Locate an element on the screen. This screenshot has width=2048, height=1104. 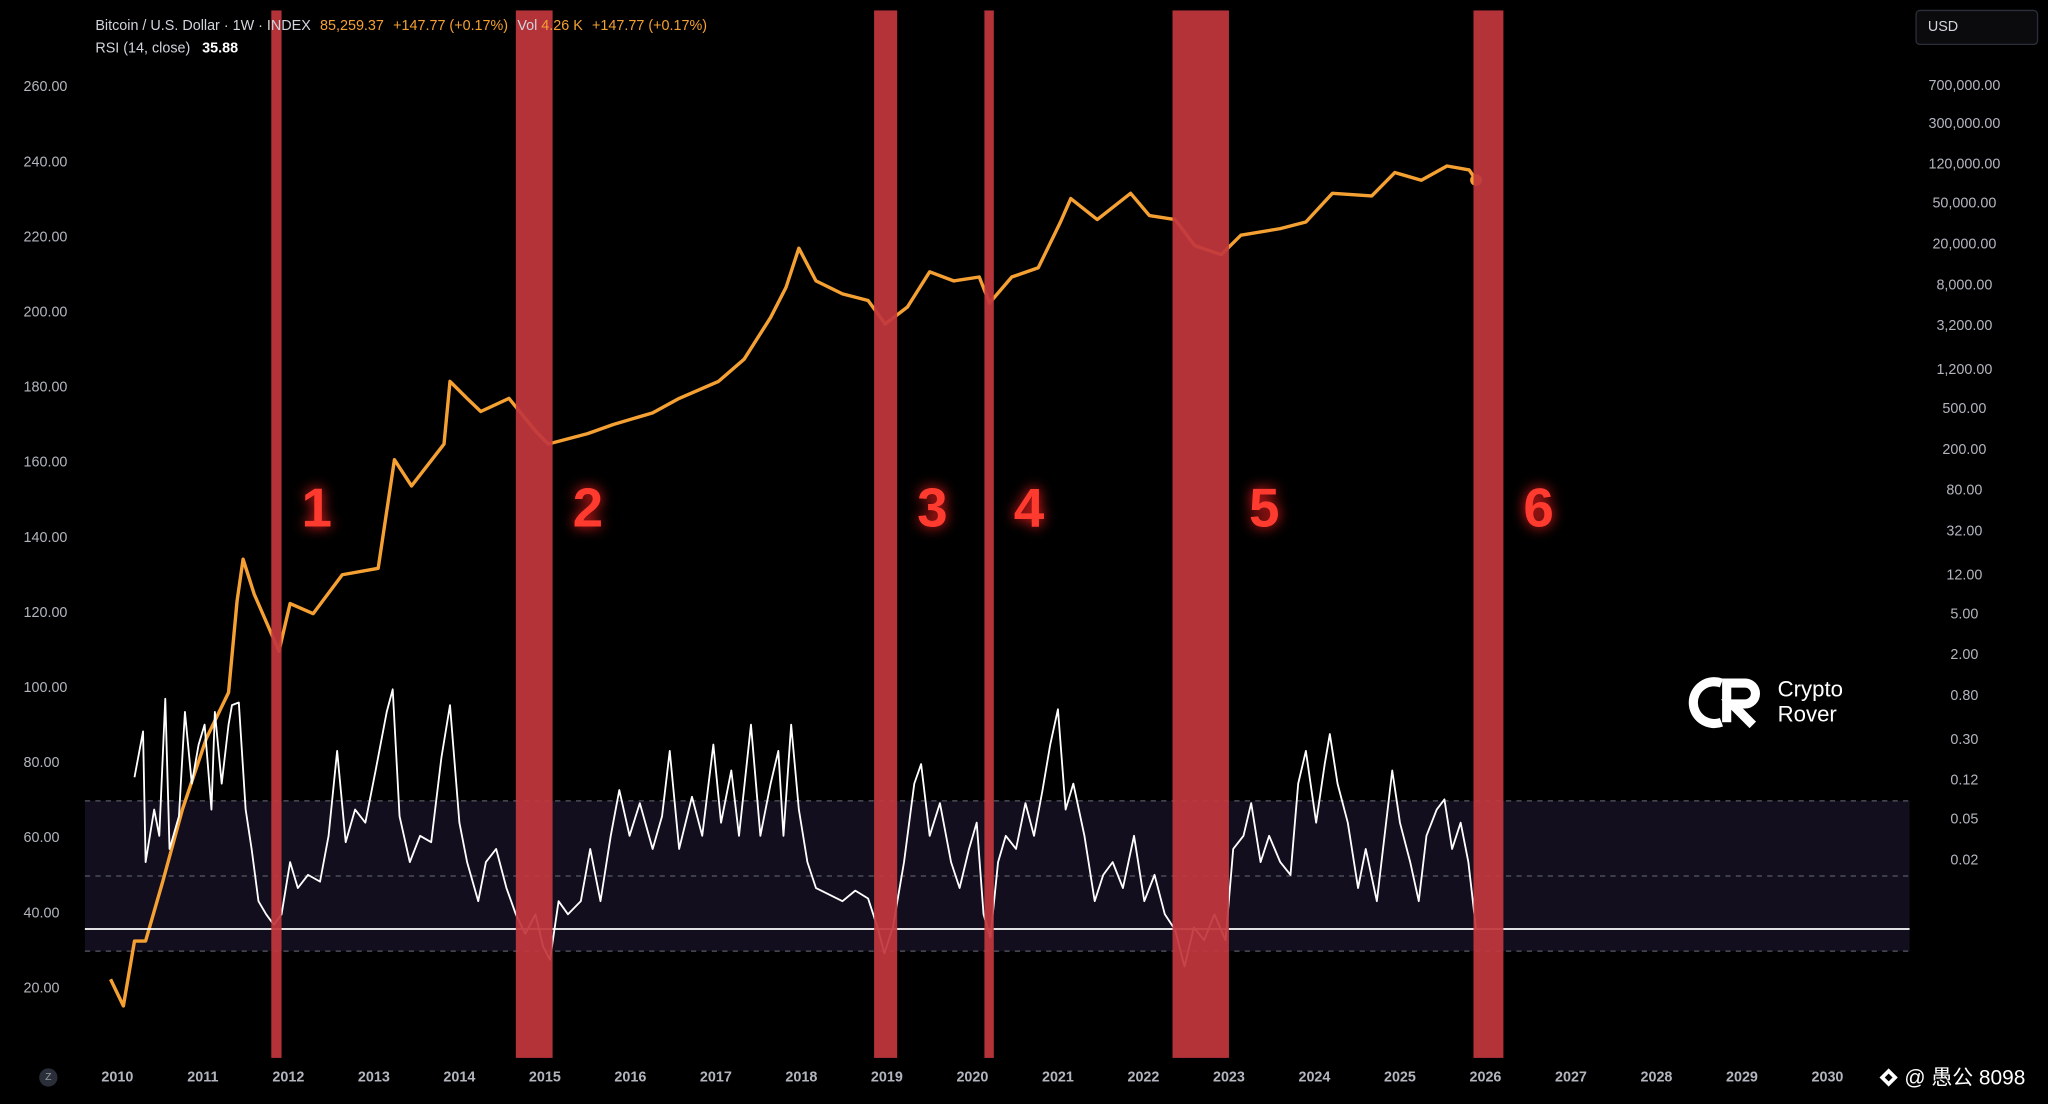
y-tick-label: 180.00 is located at coordinates (46, 388).